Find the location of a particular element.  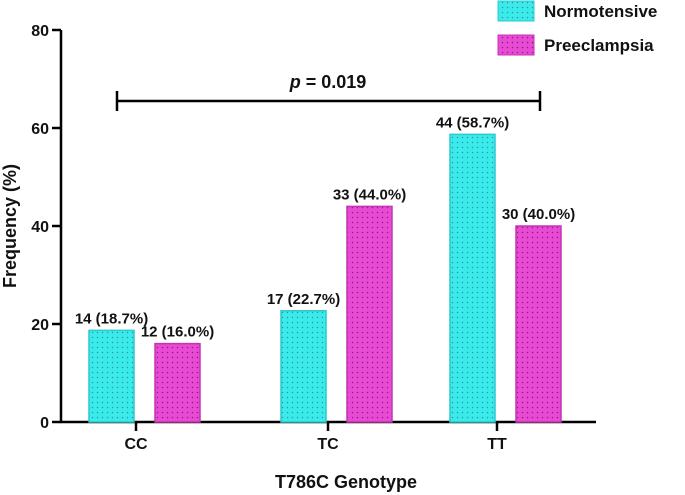

y-tick-label: 80 is located at coordinates (40, 31).